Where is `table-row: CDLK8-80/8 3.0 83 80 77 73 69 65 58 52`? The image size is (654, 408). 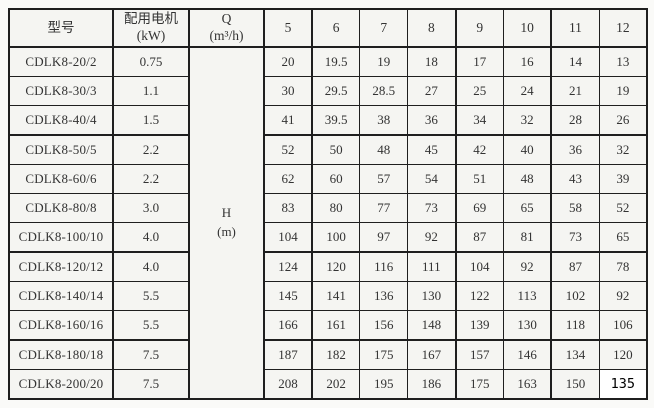 table-row: CDLK8-80/8 3.0 83 80 77 73 69 65 58 52 is located at coordinates (328, 207).